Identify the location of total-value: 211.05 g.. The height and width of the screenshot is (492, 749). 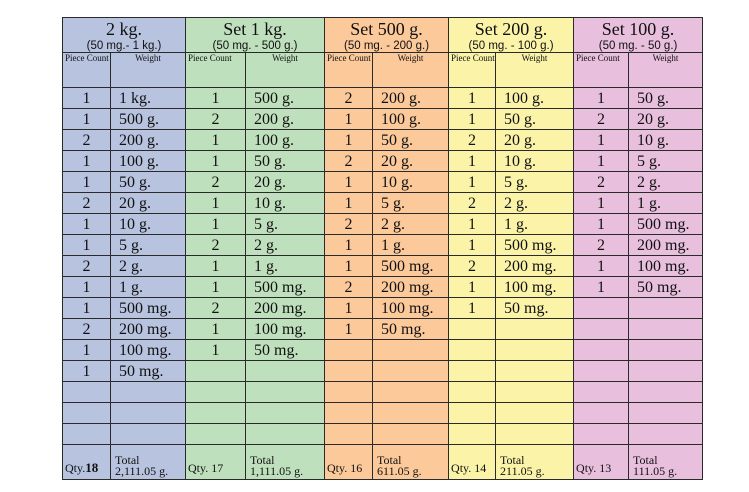
(522, 471).